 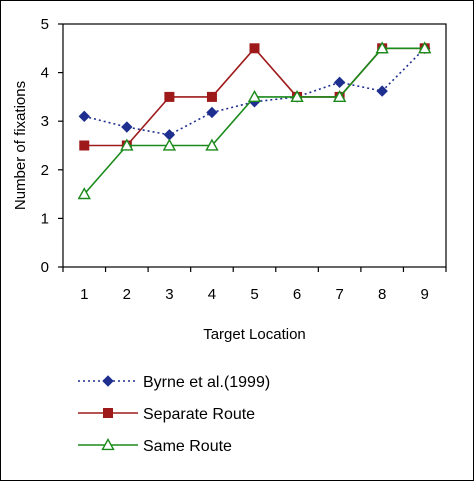 I want to click on y-tick-label: 0, so click(x=45, y=267).